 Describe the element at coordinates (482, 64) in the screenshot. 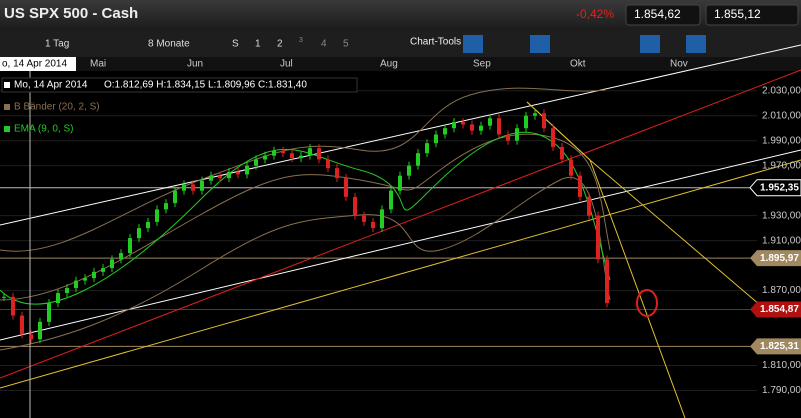

I see `month-label: Sep` at that location.